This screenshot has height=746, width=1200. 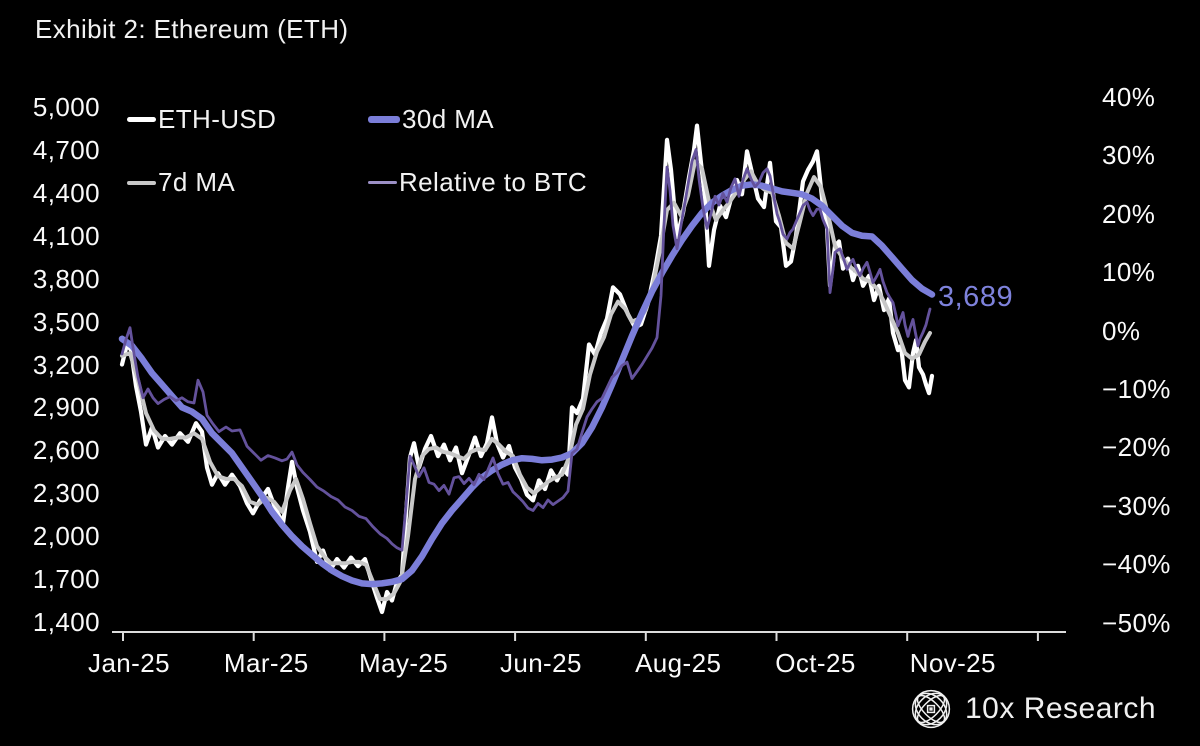 I want to click on x-tick-label: Nov-25, so click(x=952, y=663).